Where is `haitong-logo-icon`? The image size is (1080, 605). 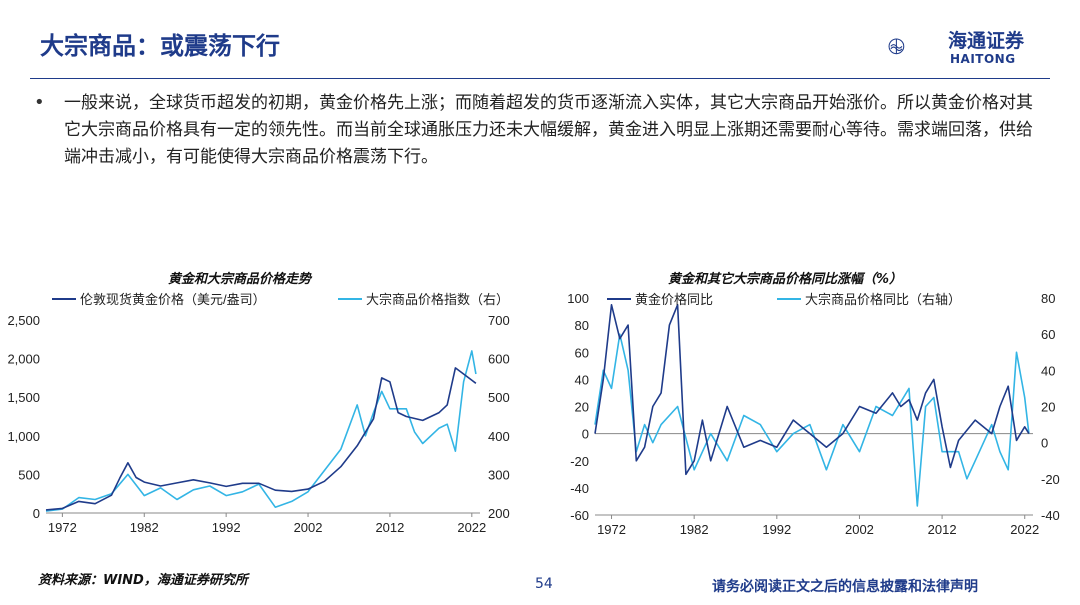 haitong-logo-icon is located at coordinates (896, 46).